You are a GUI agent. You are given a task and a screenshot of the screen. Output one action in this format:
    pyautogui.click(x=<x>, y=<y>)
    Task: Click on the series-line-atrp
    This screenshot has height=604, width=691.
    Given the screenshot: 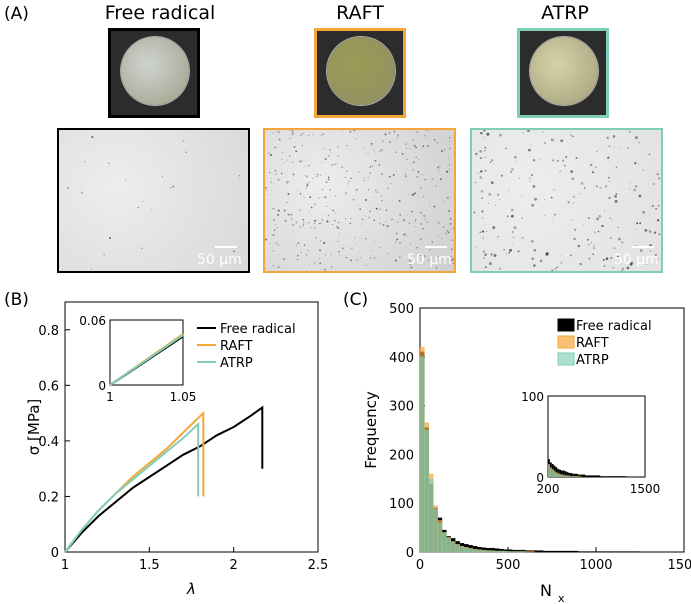 What is the action you would take?
    pyautogui.click(x=132, y=487)
    